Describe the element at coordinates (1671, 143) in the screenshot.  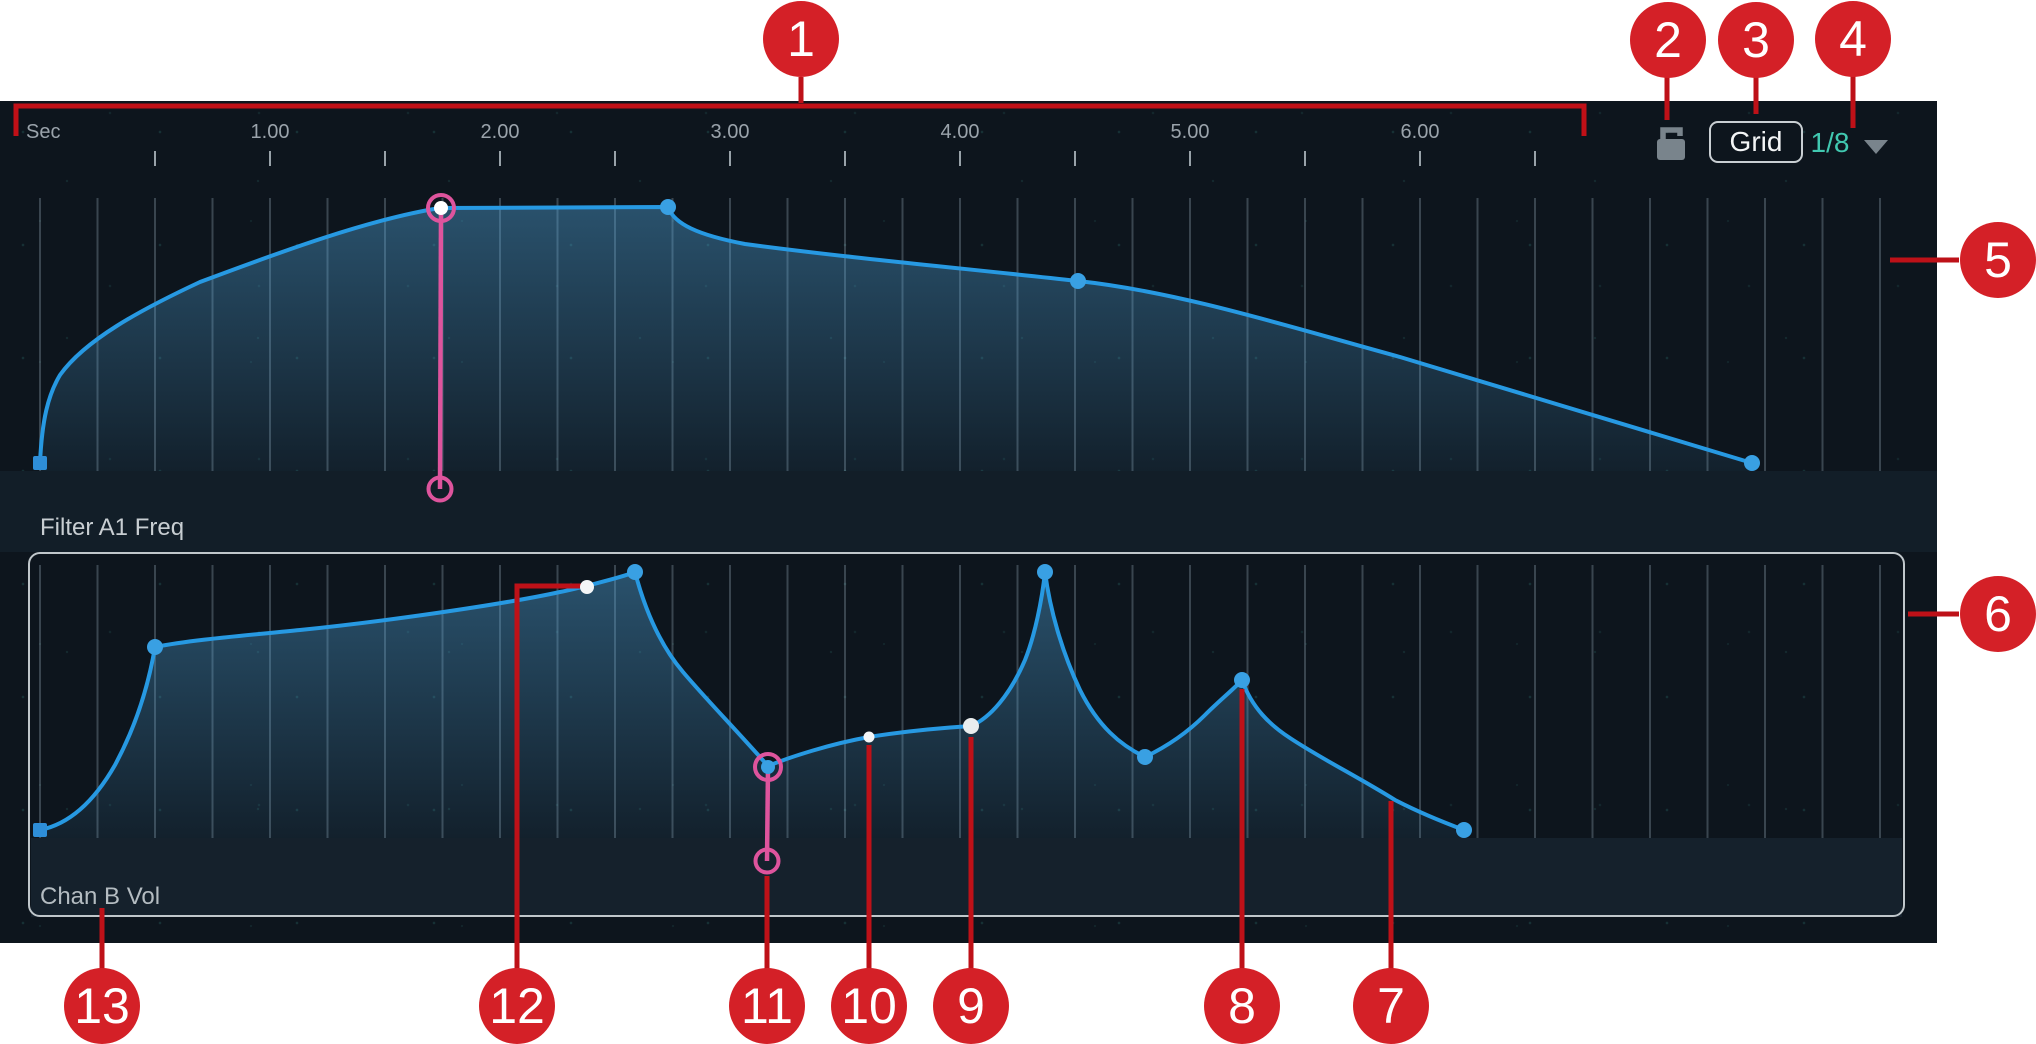
I see `lock-unlocked-icon` at that location.